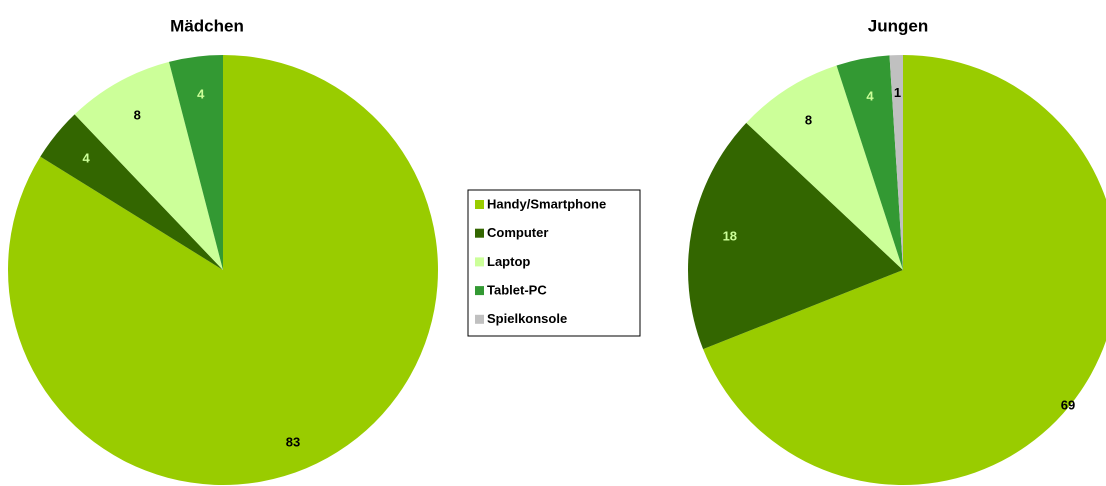  What do you see at coordinates (1068, 404) in the screenshot?
I see `value-label: 69` at bounding box center [1068, 404].